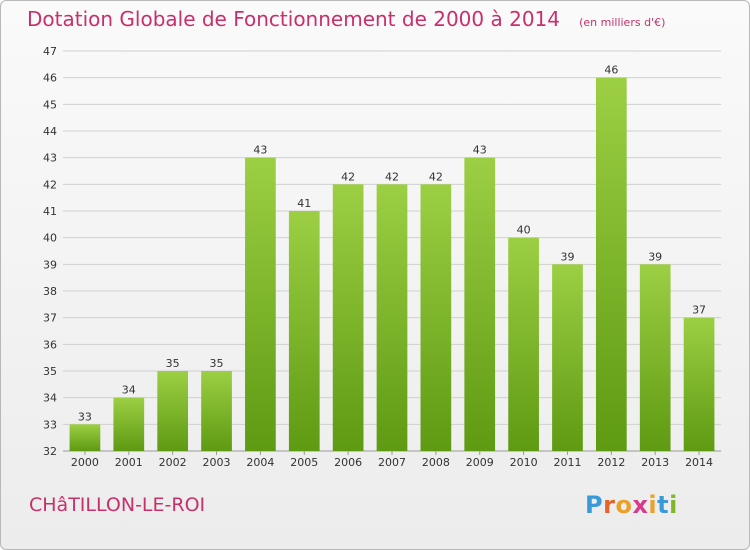 Image resolution: width=750 pixels, height=550 pixels. Describe the element at coordinates (50, 371) in the screenshot. I see `y-tick-label: 35` at that location.